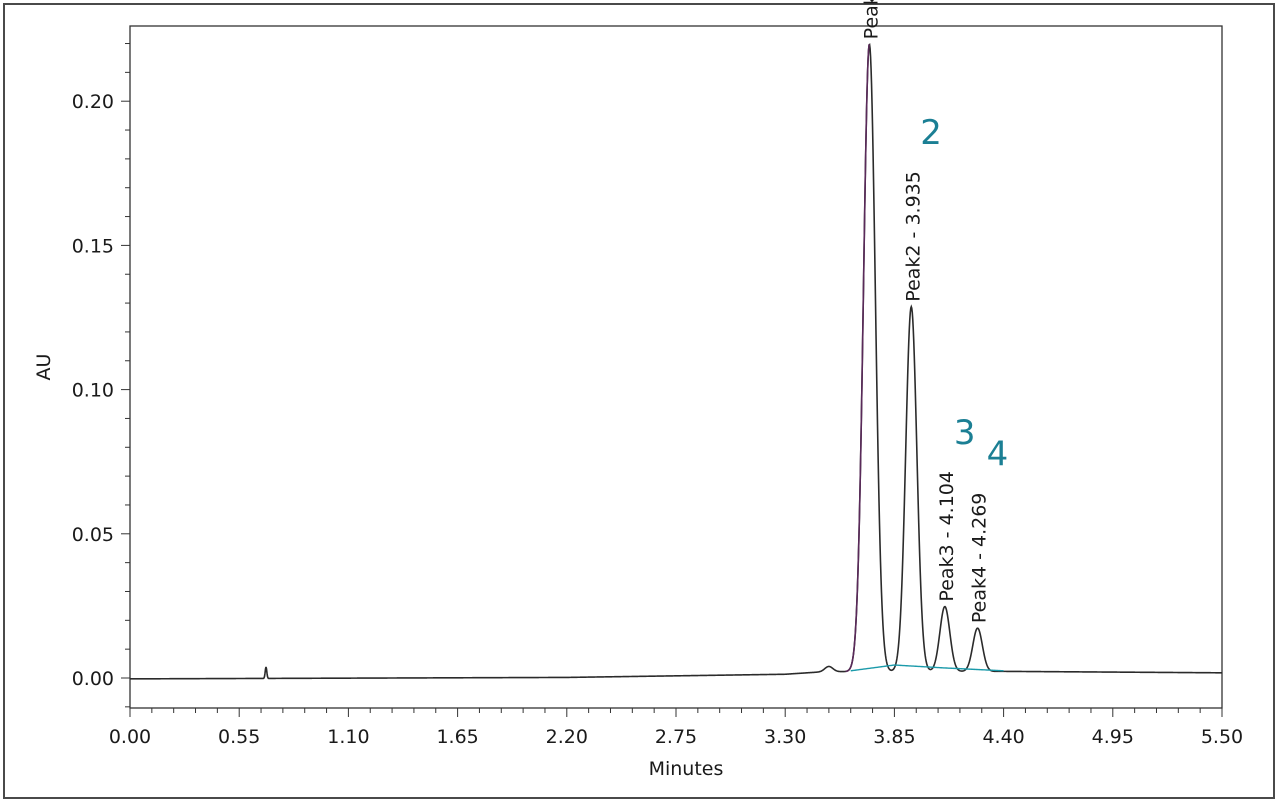  Describe the element at coordinates (1003, 737) in the screenshot. I see `x-tick-label: 4.40` at that location.